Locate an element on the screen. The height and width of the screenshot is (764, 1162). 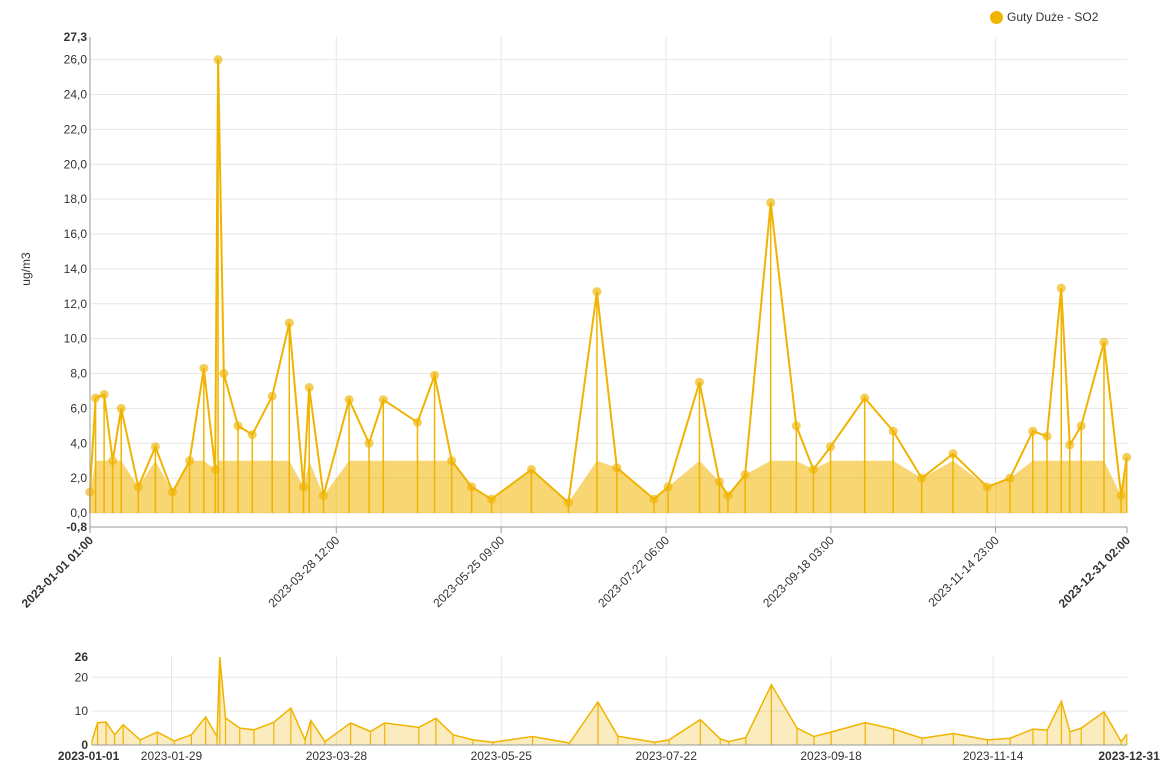
navigator-x-tick-label: 2023-01-01 is located at coordinates (89, 756).